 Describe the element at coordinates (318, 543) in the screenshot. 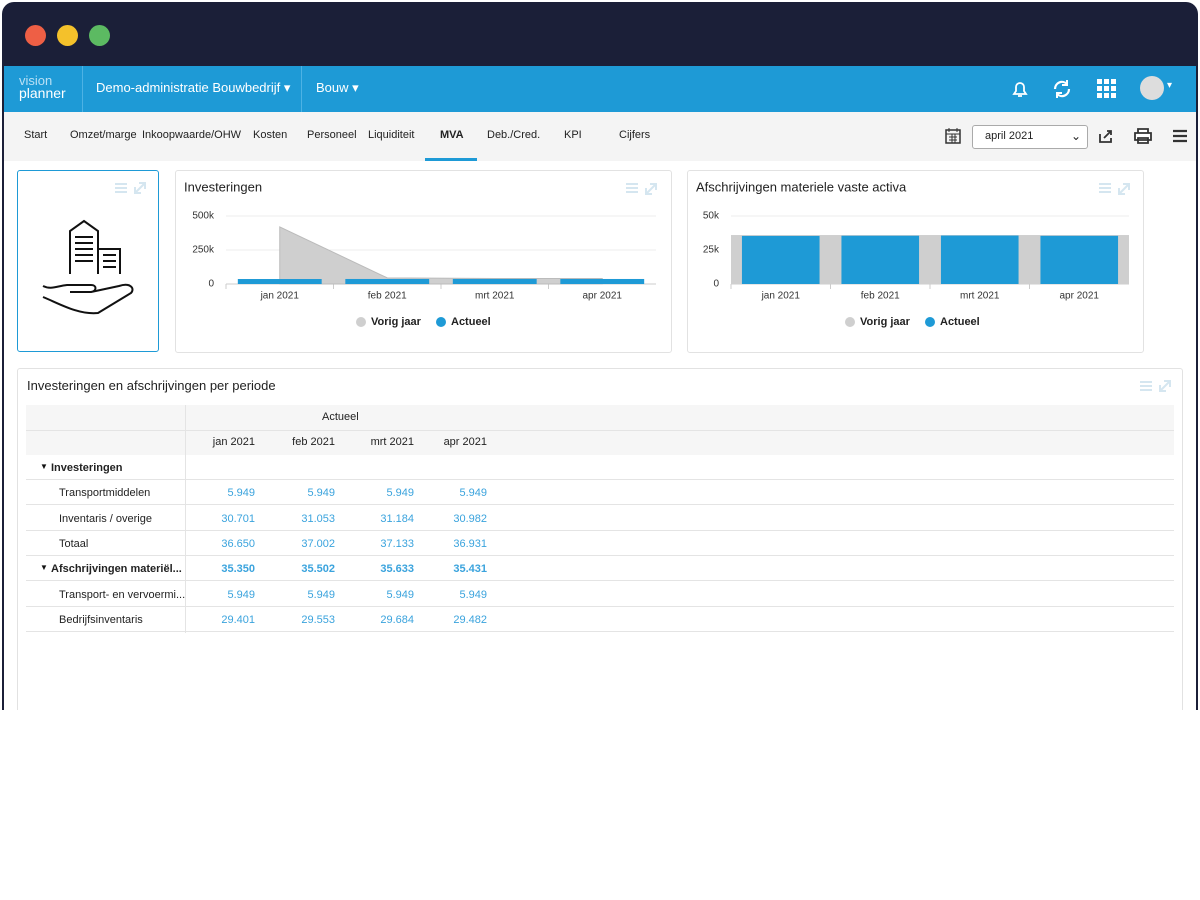

I see `cell-value: 37.002` at that location.